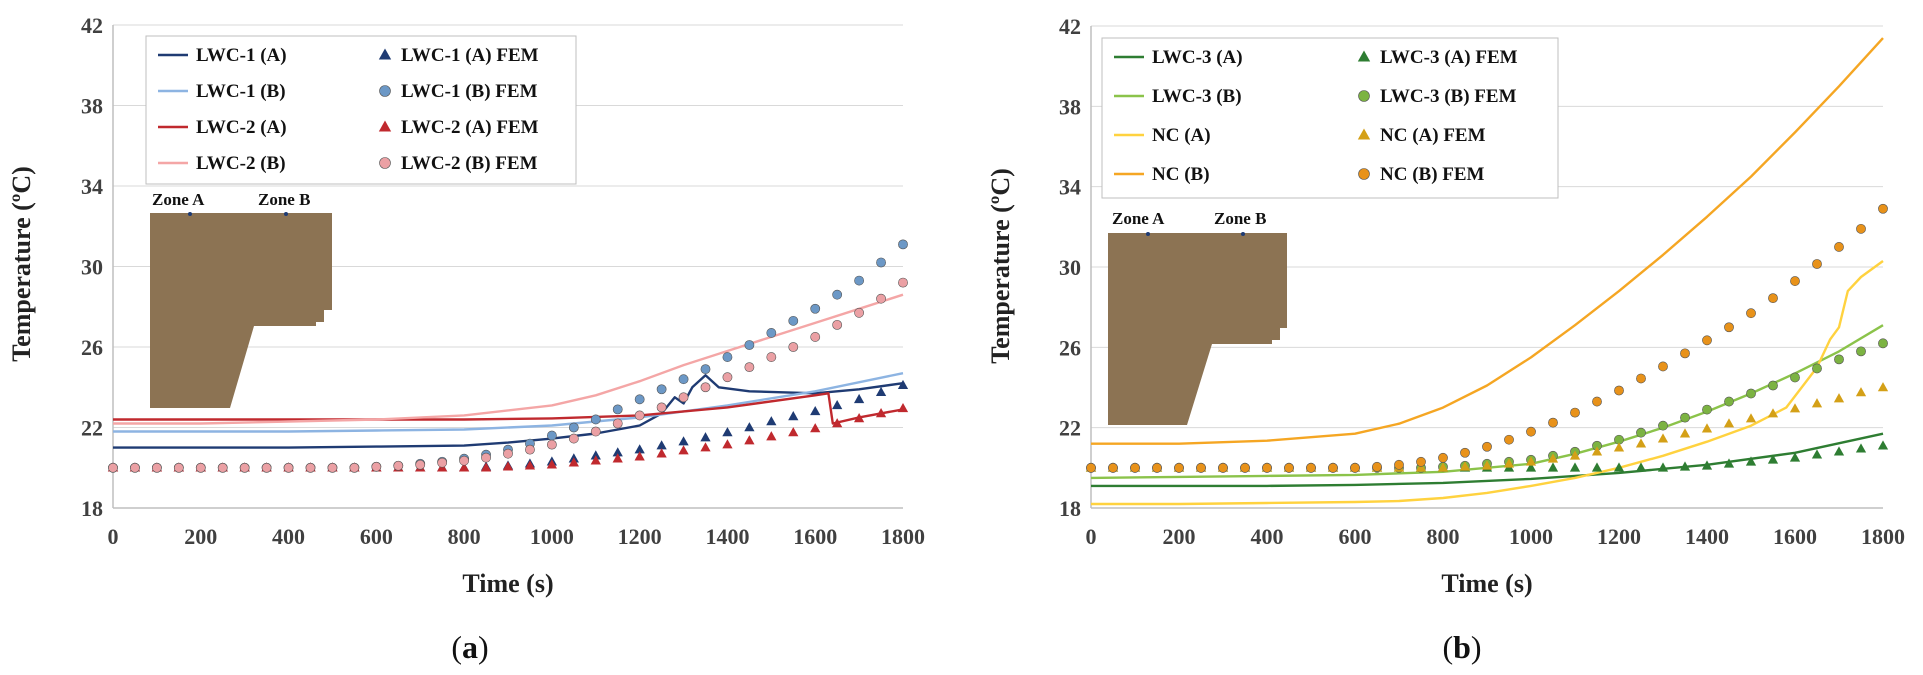 This screenshot has height=675, width=1923. Describe the element at coordinates (1091, 536) in the screenshot. I see `x-tick-label-b-0: 0` at that location.